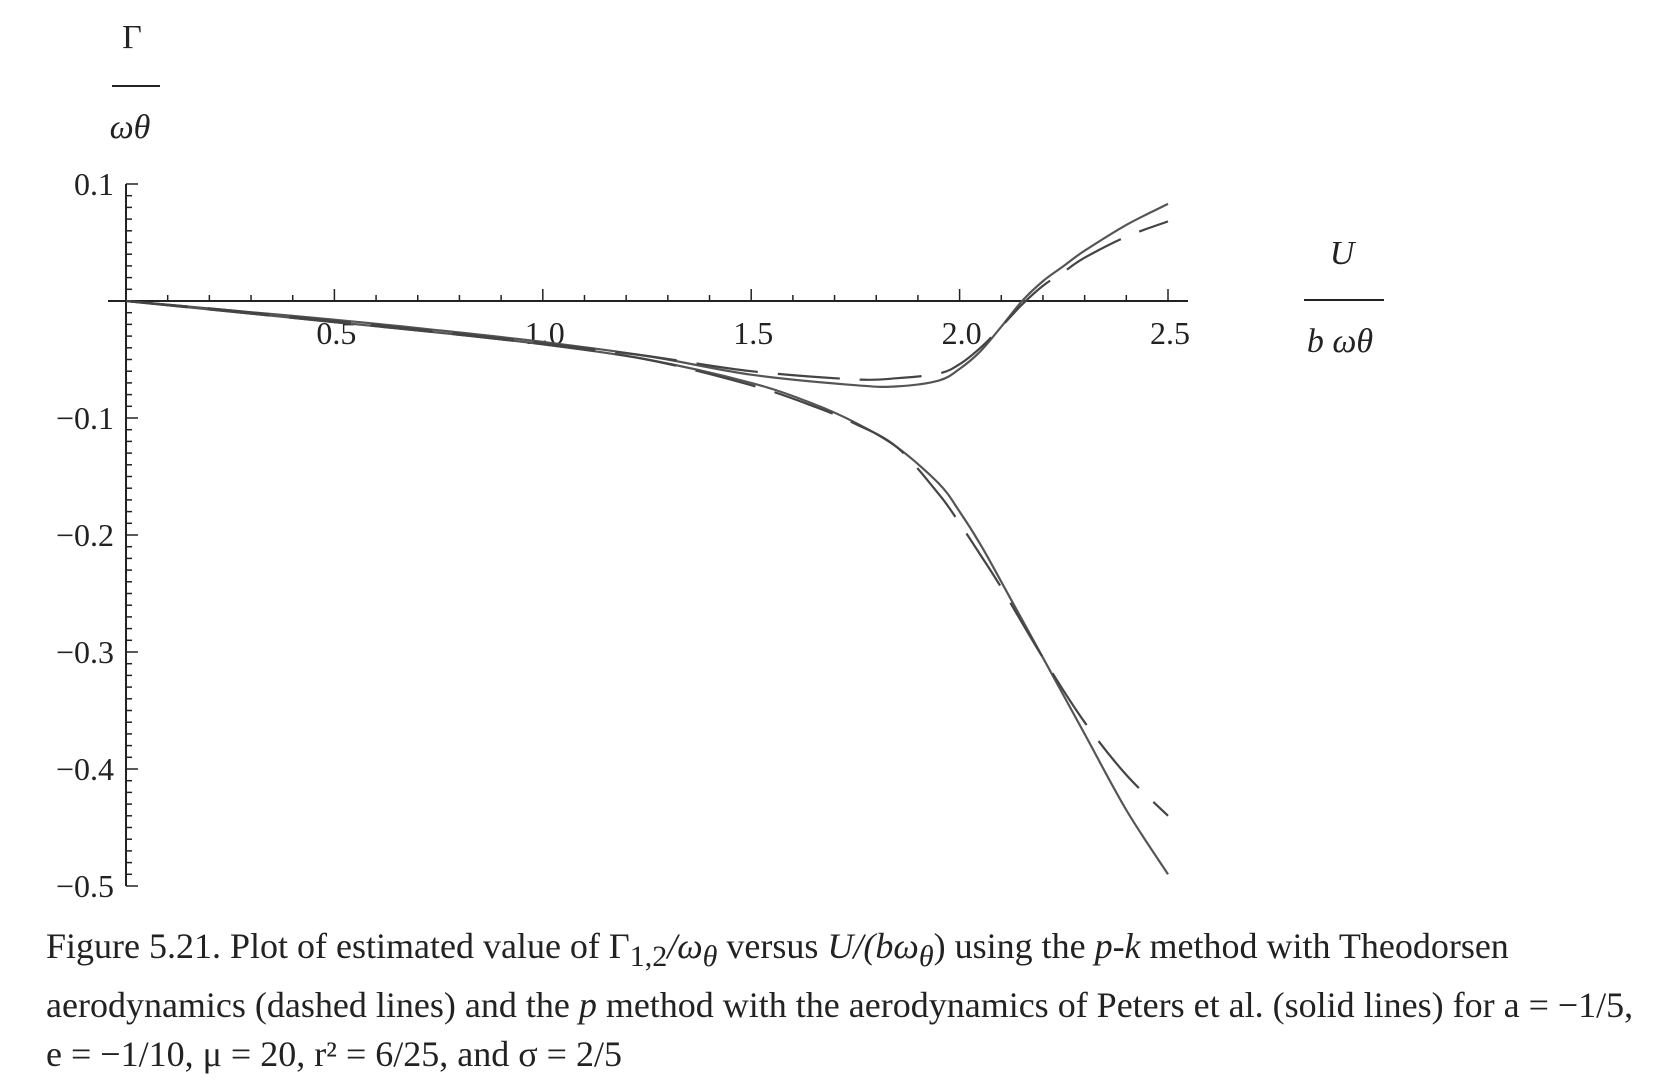 Image resolution: width=1660 pixels, height=1086 pixels. What do you see at coordinates (1170, 333) in the screenshot?
I see `x-tick-label: 2.5` at bounding box center [1170, 333].